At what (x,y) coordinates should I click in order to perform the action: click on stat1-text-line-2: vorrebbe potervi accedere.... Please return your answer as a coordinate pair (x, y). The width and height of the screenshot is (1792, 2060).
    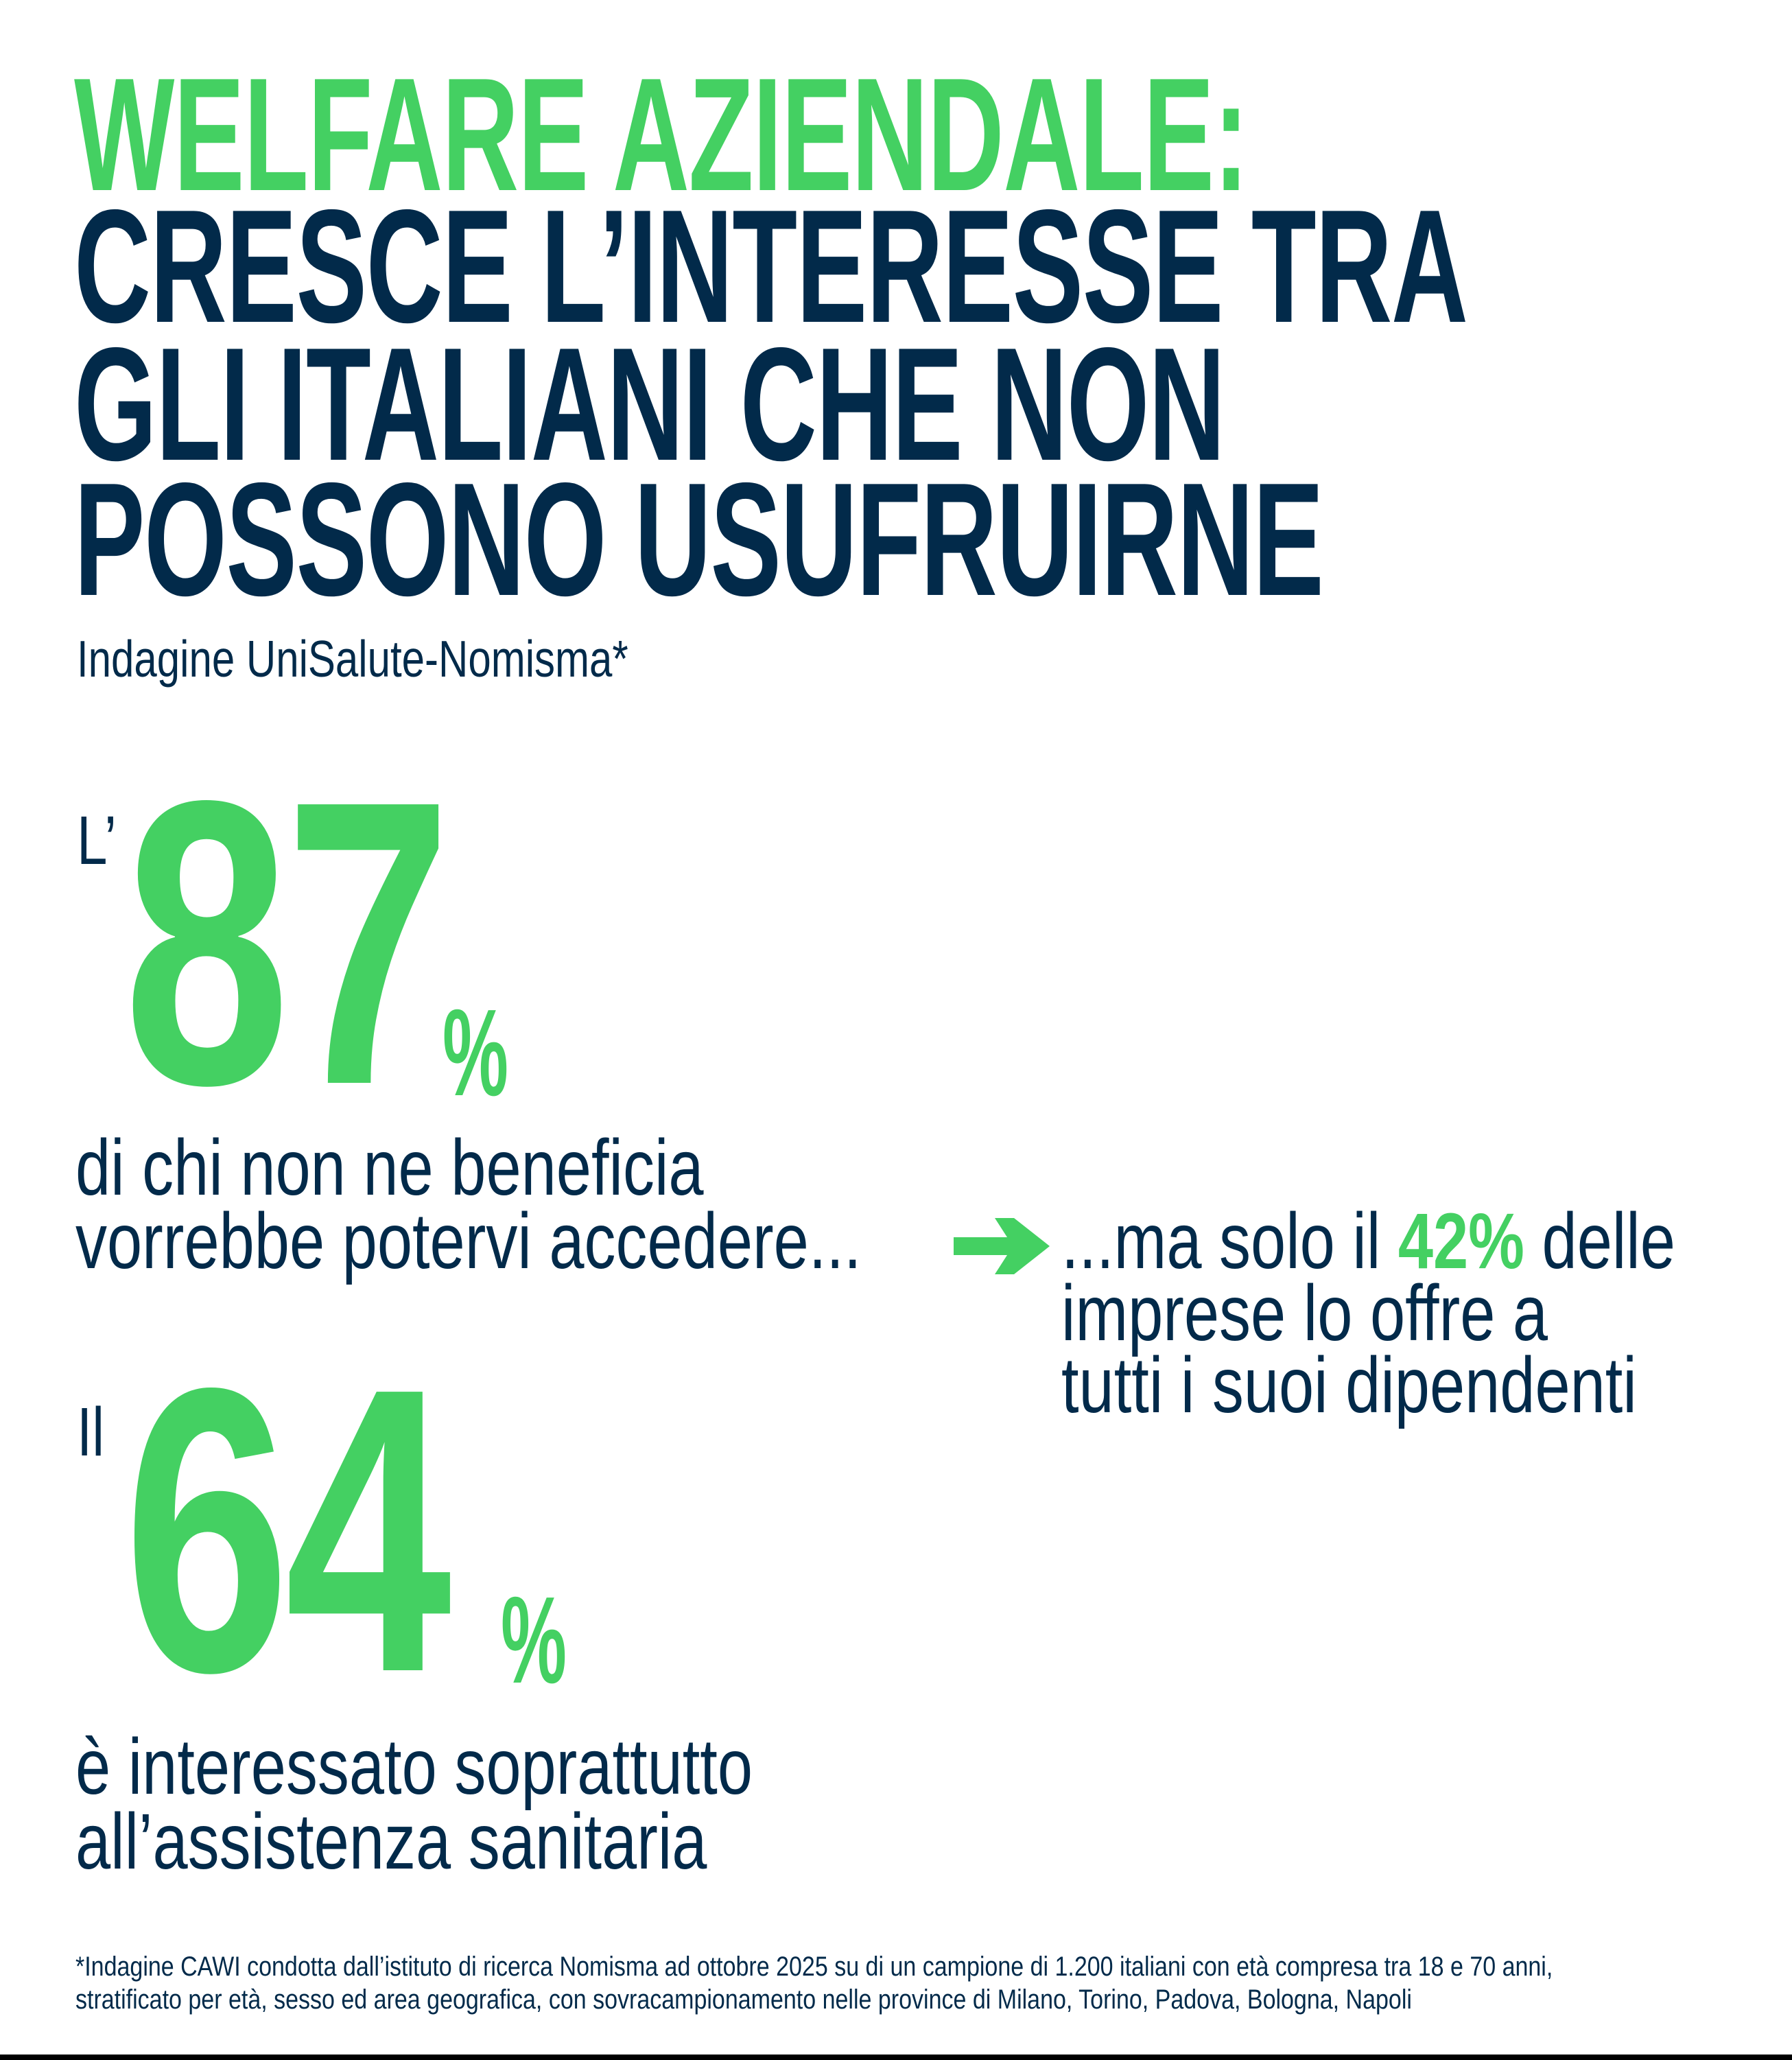
    Looking at the image, I should click on (468, 1241).